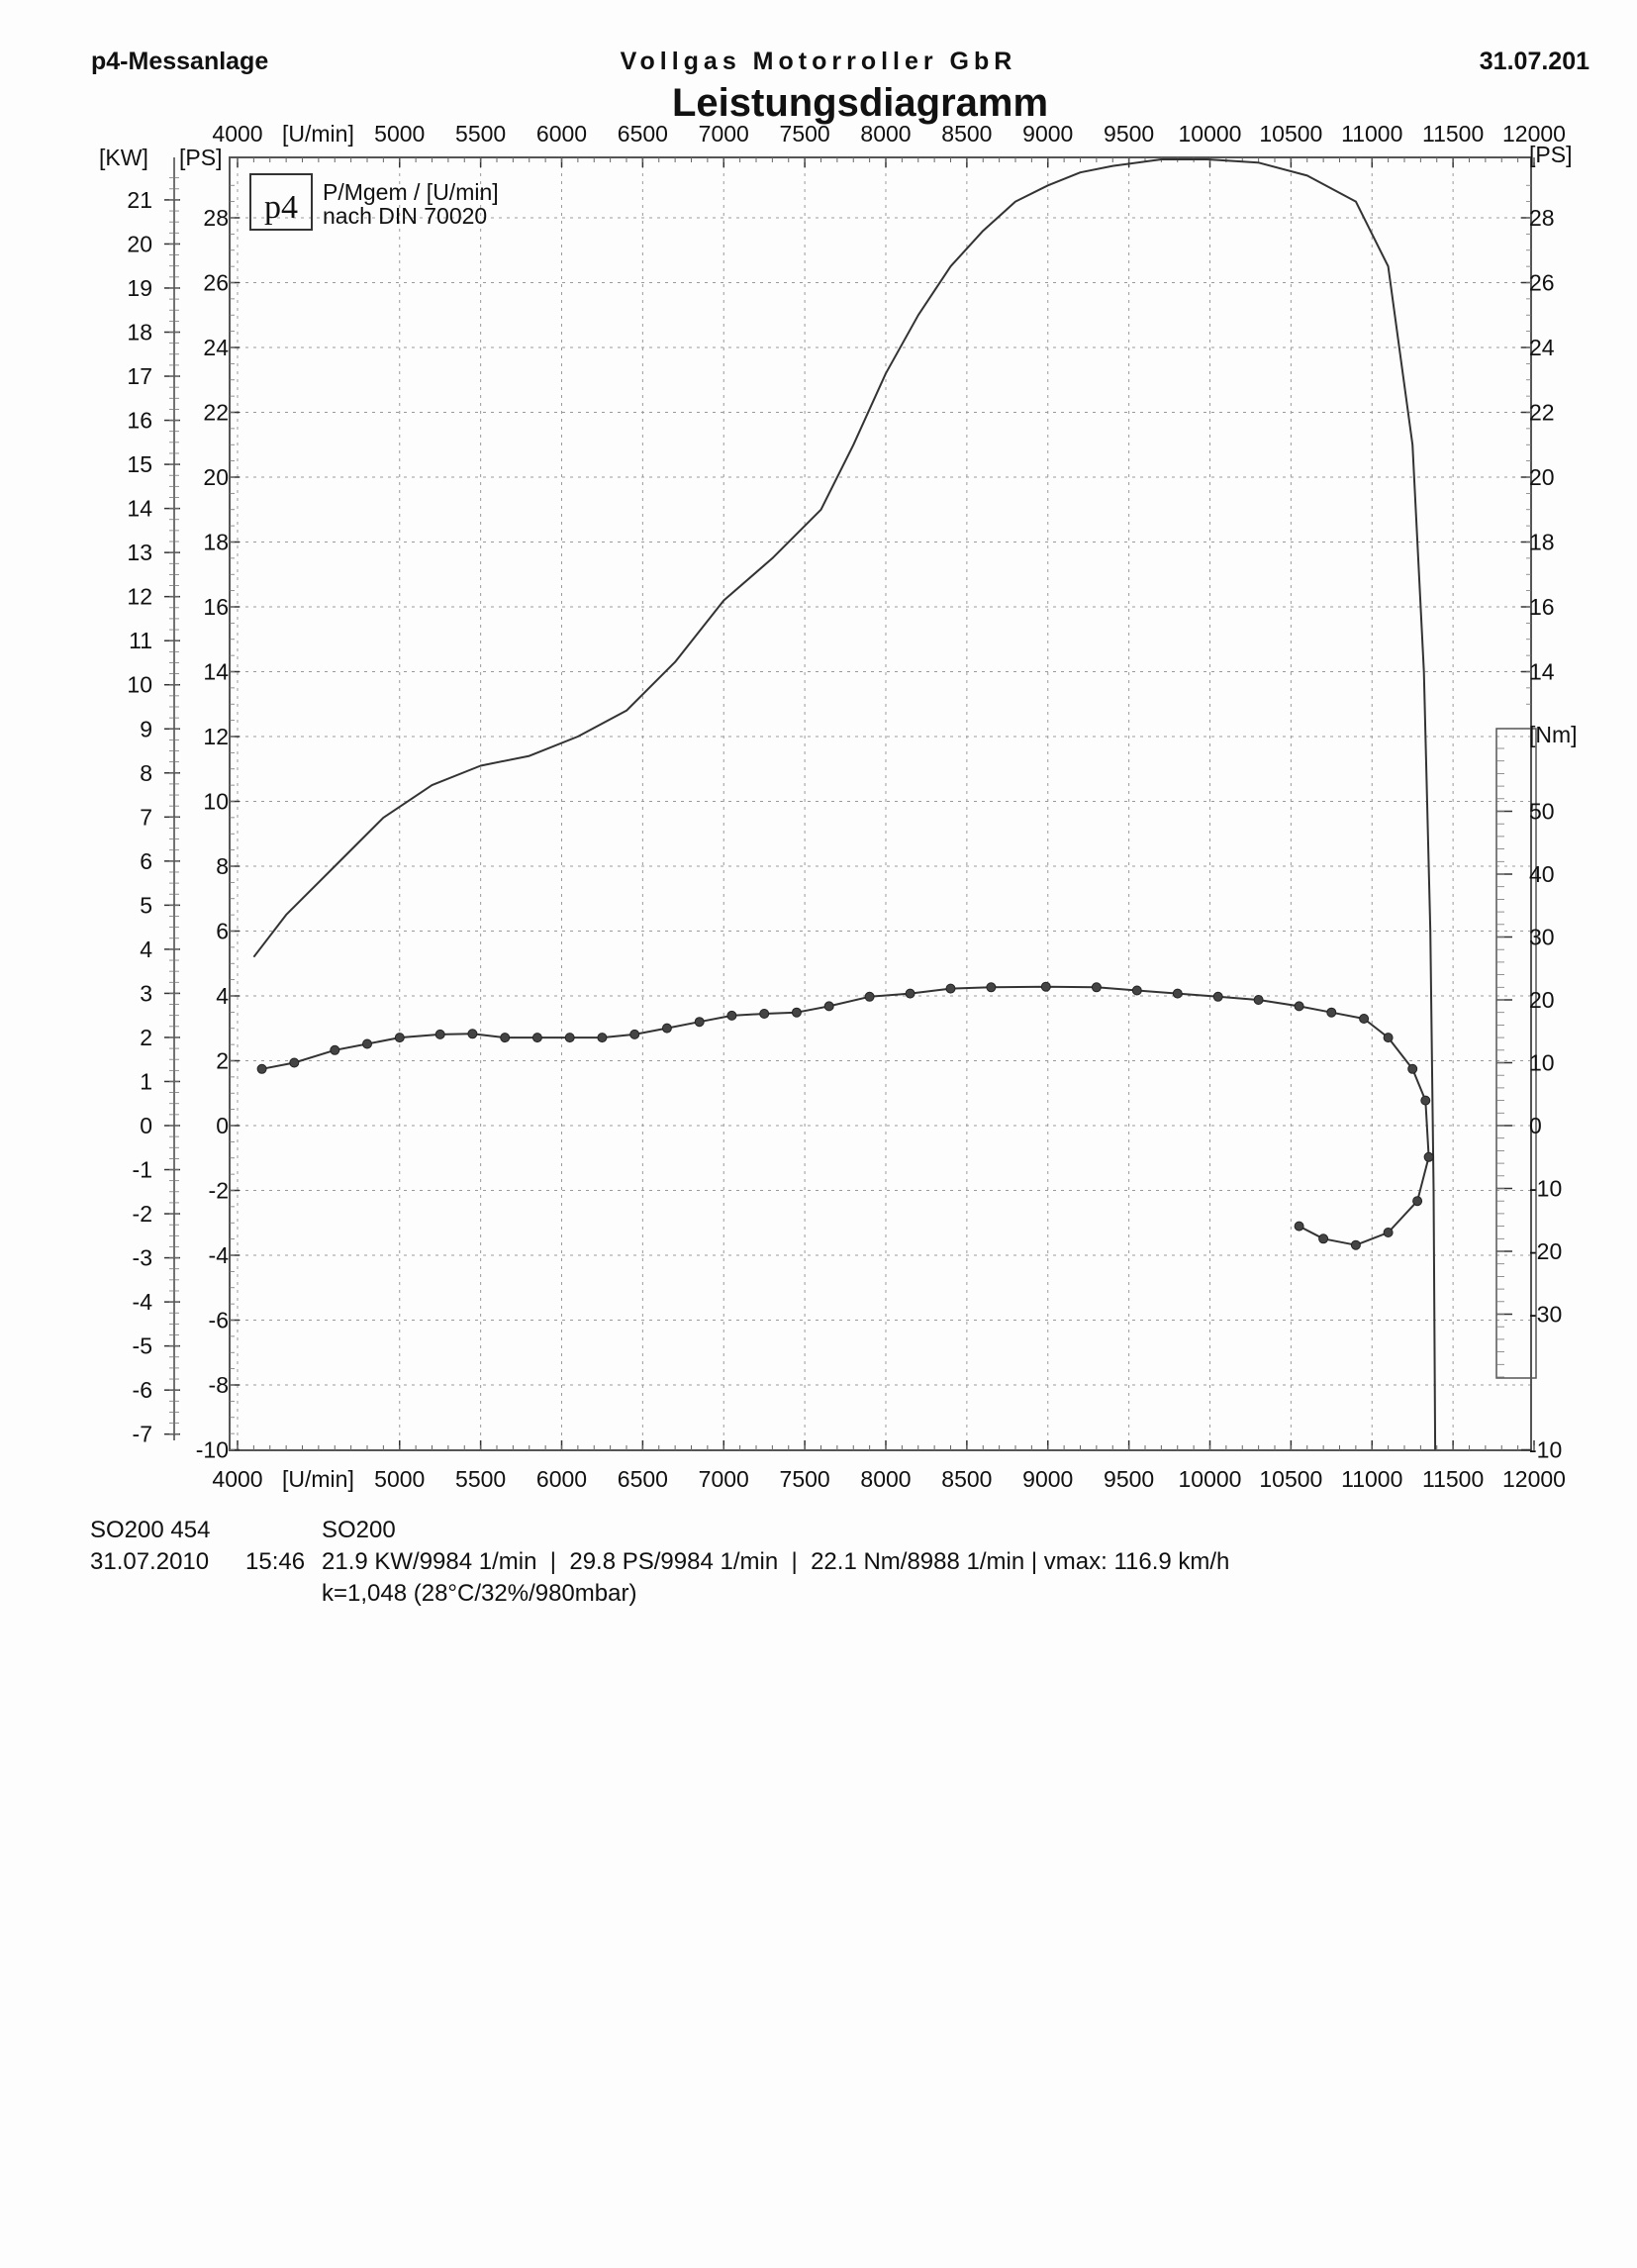  Describe the element at coordinates (142, 1346) in the screenshot. I see `kw-tick-label: -5` at that location.